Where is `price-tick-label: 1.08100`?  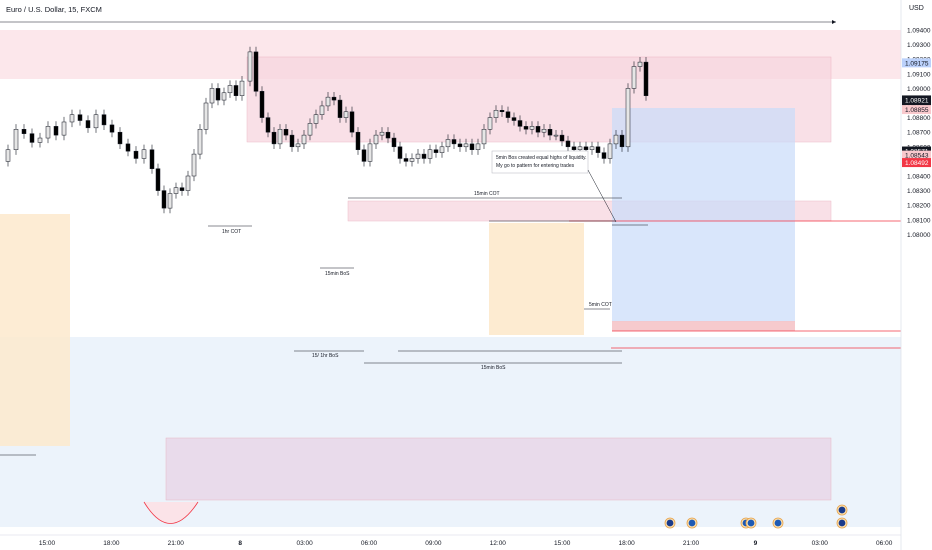
price-tick-label: 1.08100 is located at coordinates (919, 220).